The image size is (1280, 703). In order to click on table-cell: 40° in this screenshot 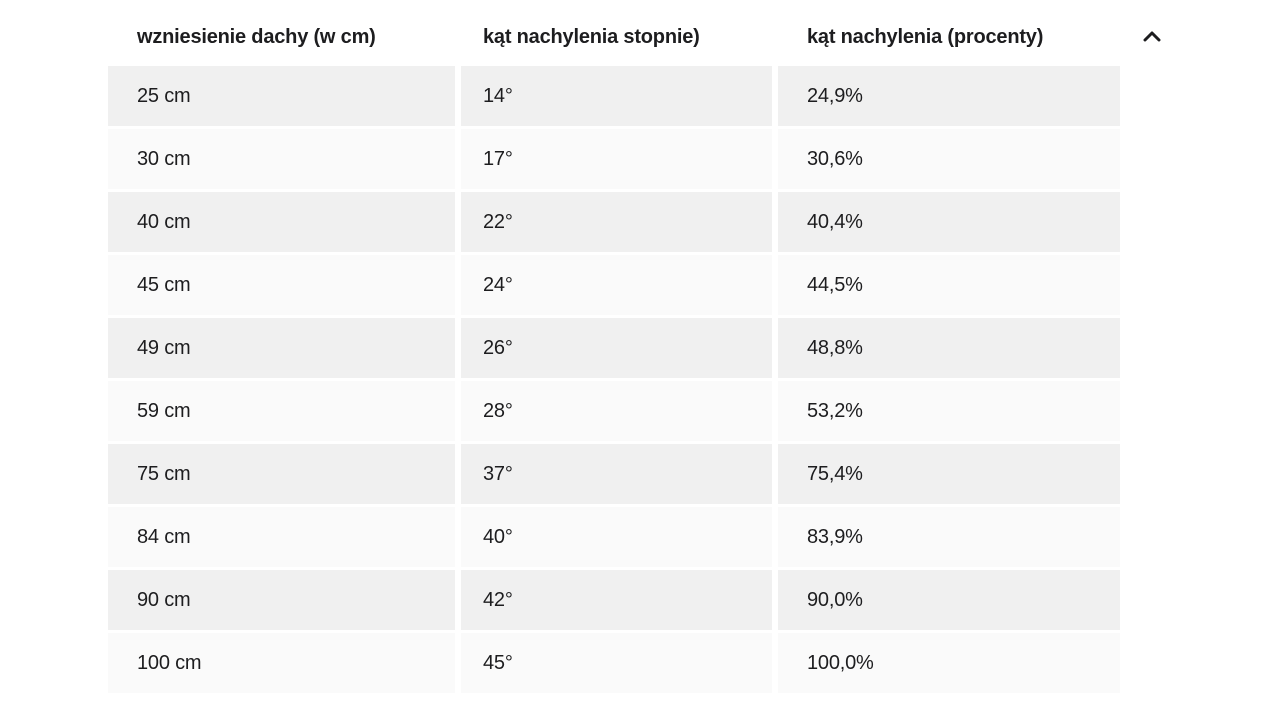, I will do `click(616, 537)`.